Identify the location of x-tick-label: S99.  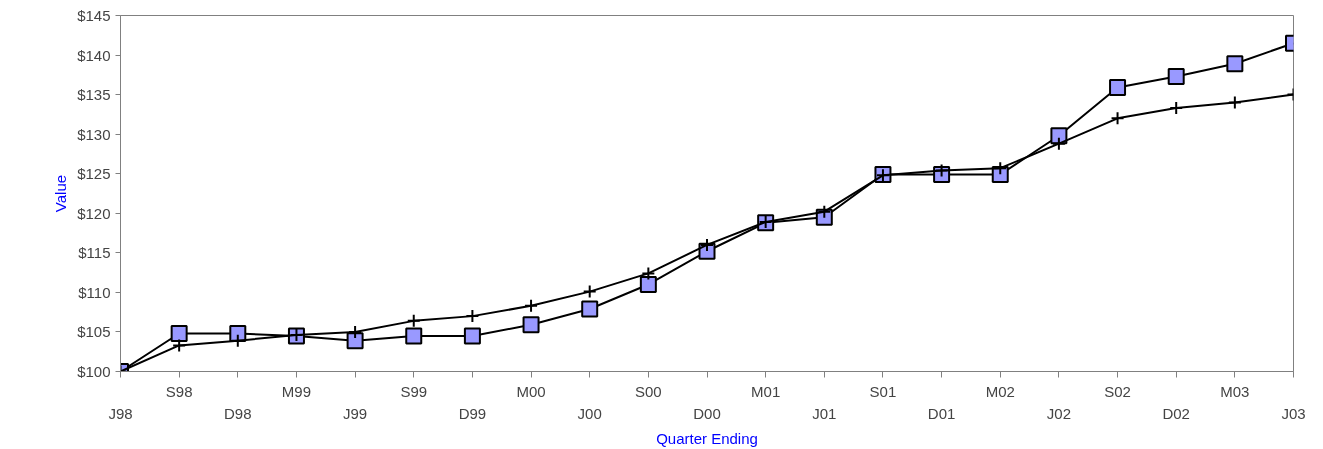
(414, 391).